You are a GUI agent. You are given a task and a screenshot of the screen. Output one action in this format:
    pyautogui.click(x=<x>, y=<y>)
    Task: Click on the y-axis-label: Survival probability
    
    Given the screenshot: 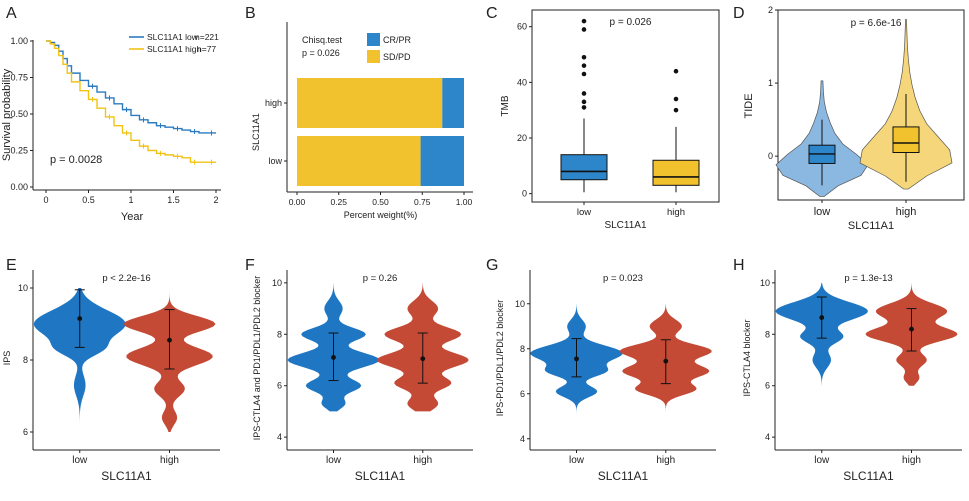 What is the action you would take?
    pyautogui.click(x=7, y=114)
    